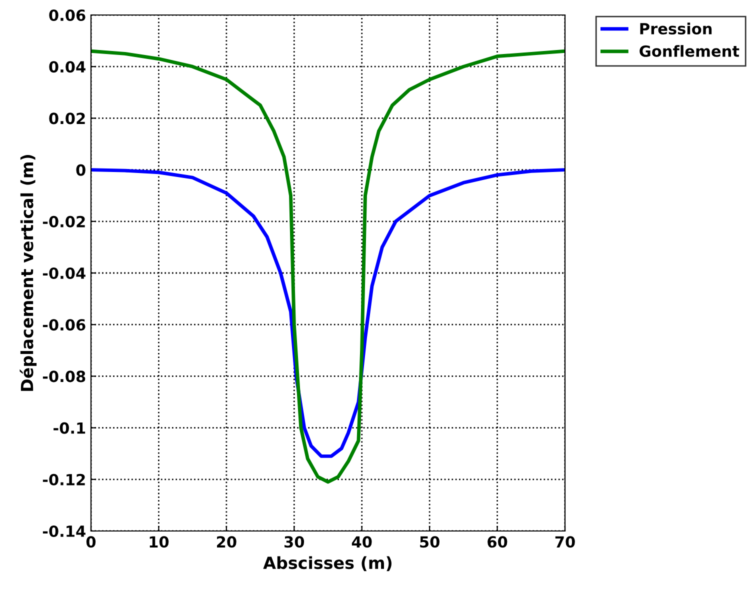 This screenshot has height=594, width=754. What do you see at coordinates (67, 67) in the screenshot?
I see `y-tick-label: 0.04` at bounding box center [67, 67].